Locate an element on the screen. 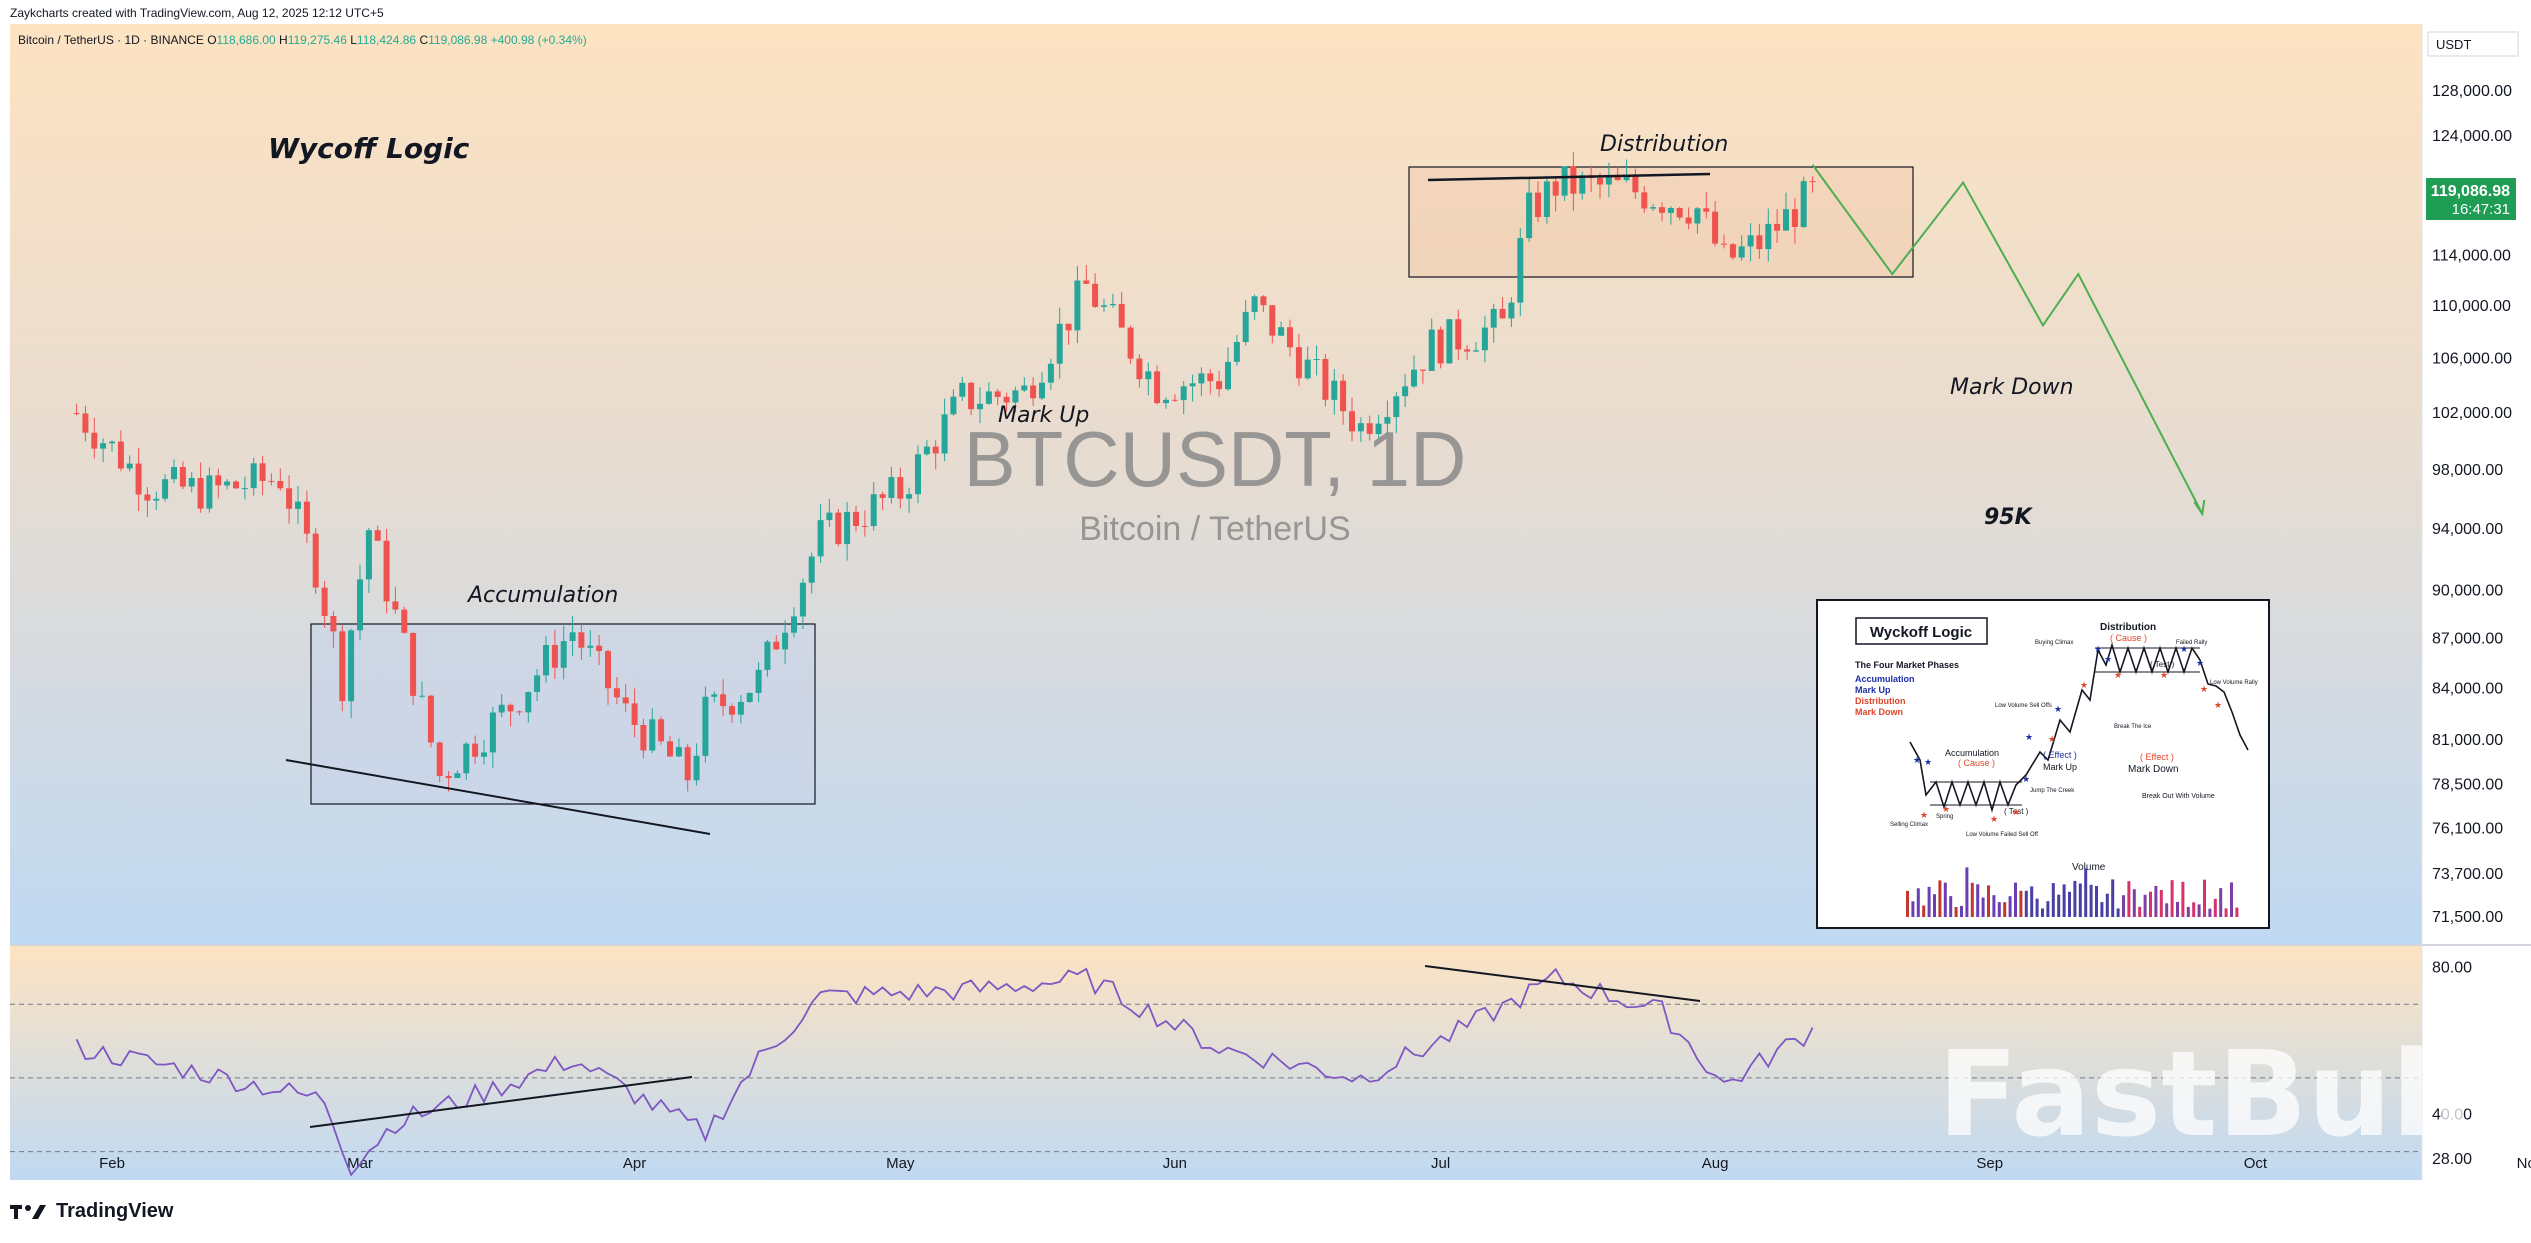 The width and height of the screenshot is (2531, 1243). inset-wyckoff-path is located at coordinates (2079, 727).